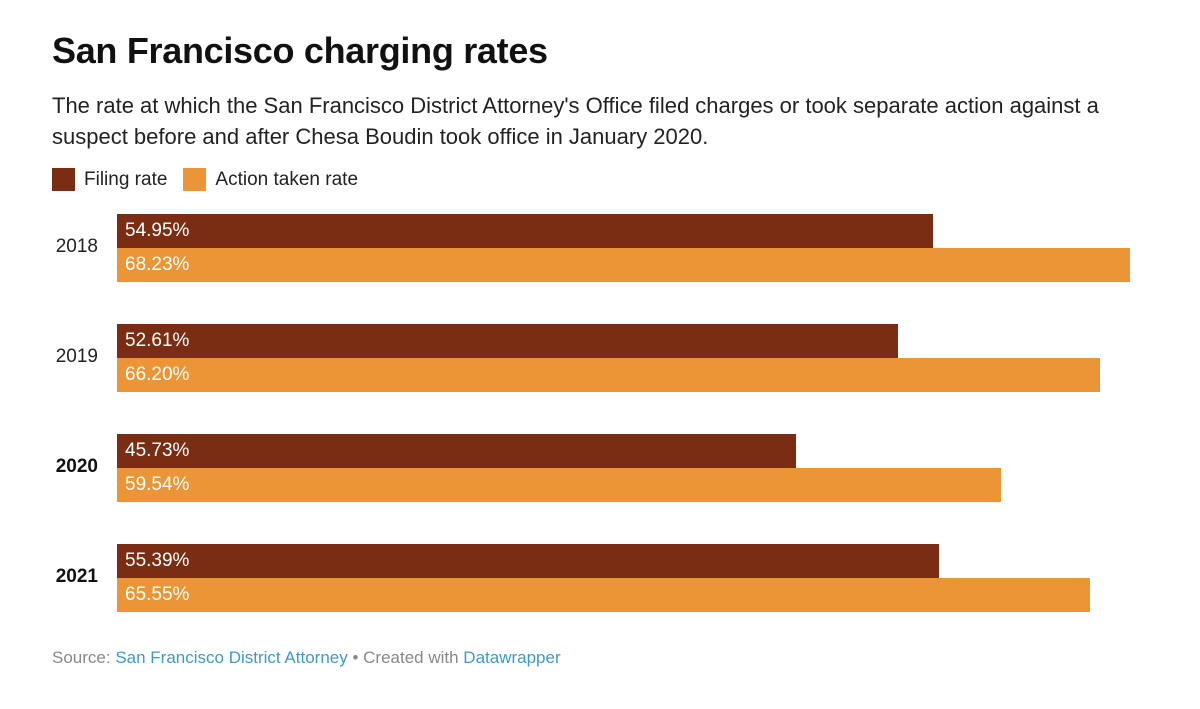 The height and width of the screenshot is (709, 1200). I want to click on bar-action-taken-rate: 66.20%, so click(608, 375).